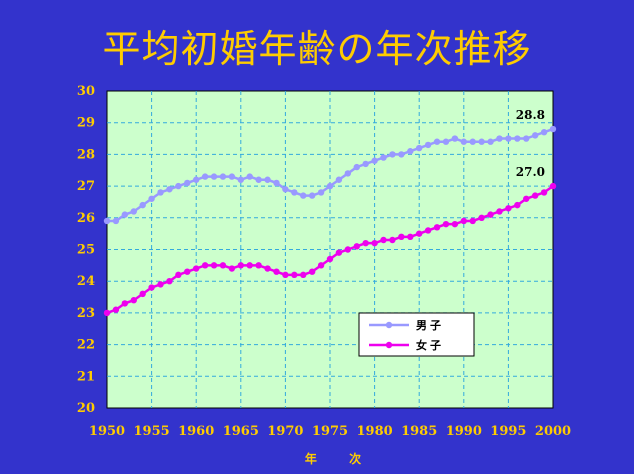 The width and height of the screenshot is (634, 474). What do you see at coordinates (86, 154) in the screenshot?
I see `y-tick-label: 28` at bounding box center [86, 154].